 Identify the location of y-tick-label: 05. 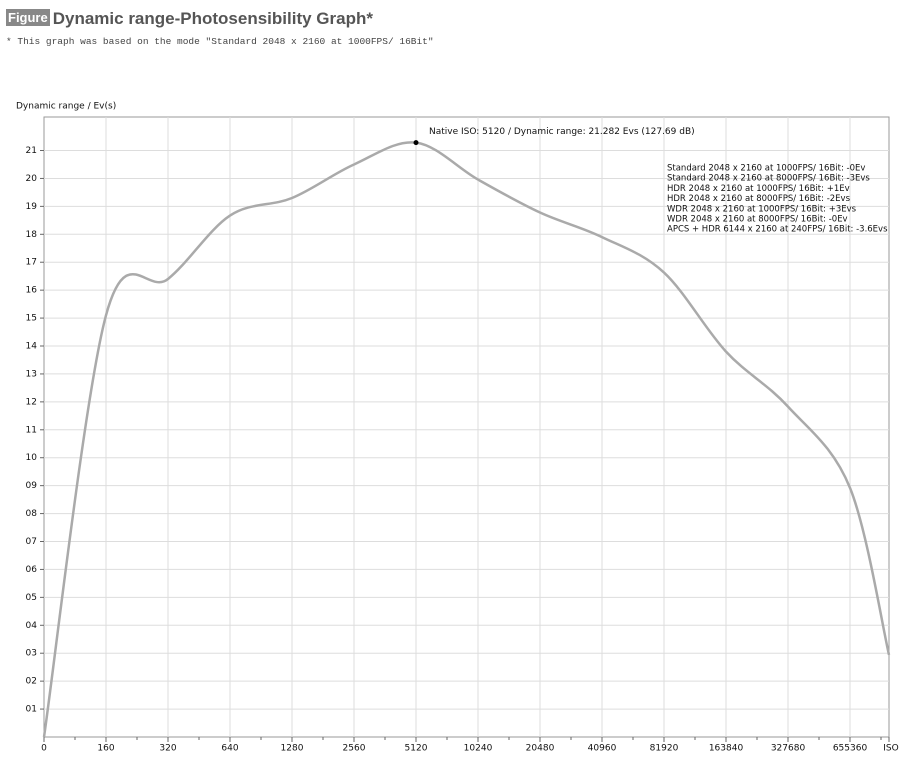
(31, 598).